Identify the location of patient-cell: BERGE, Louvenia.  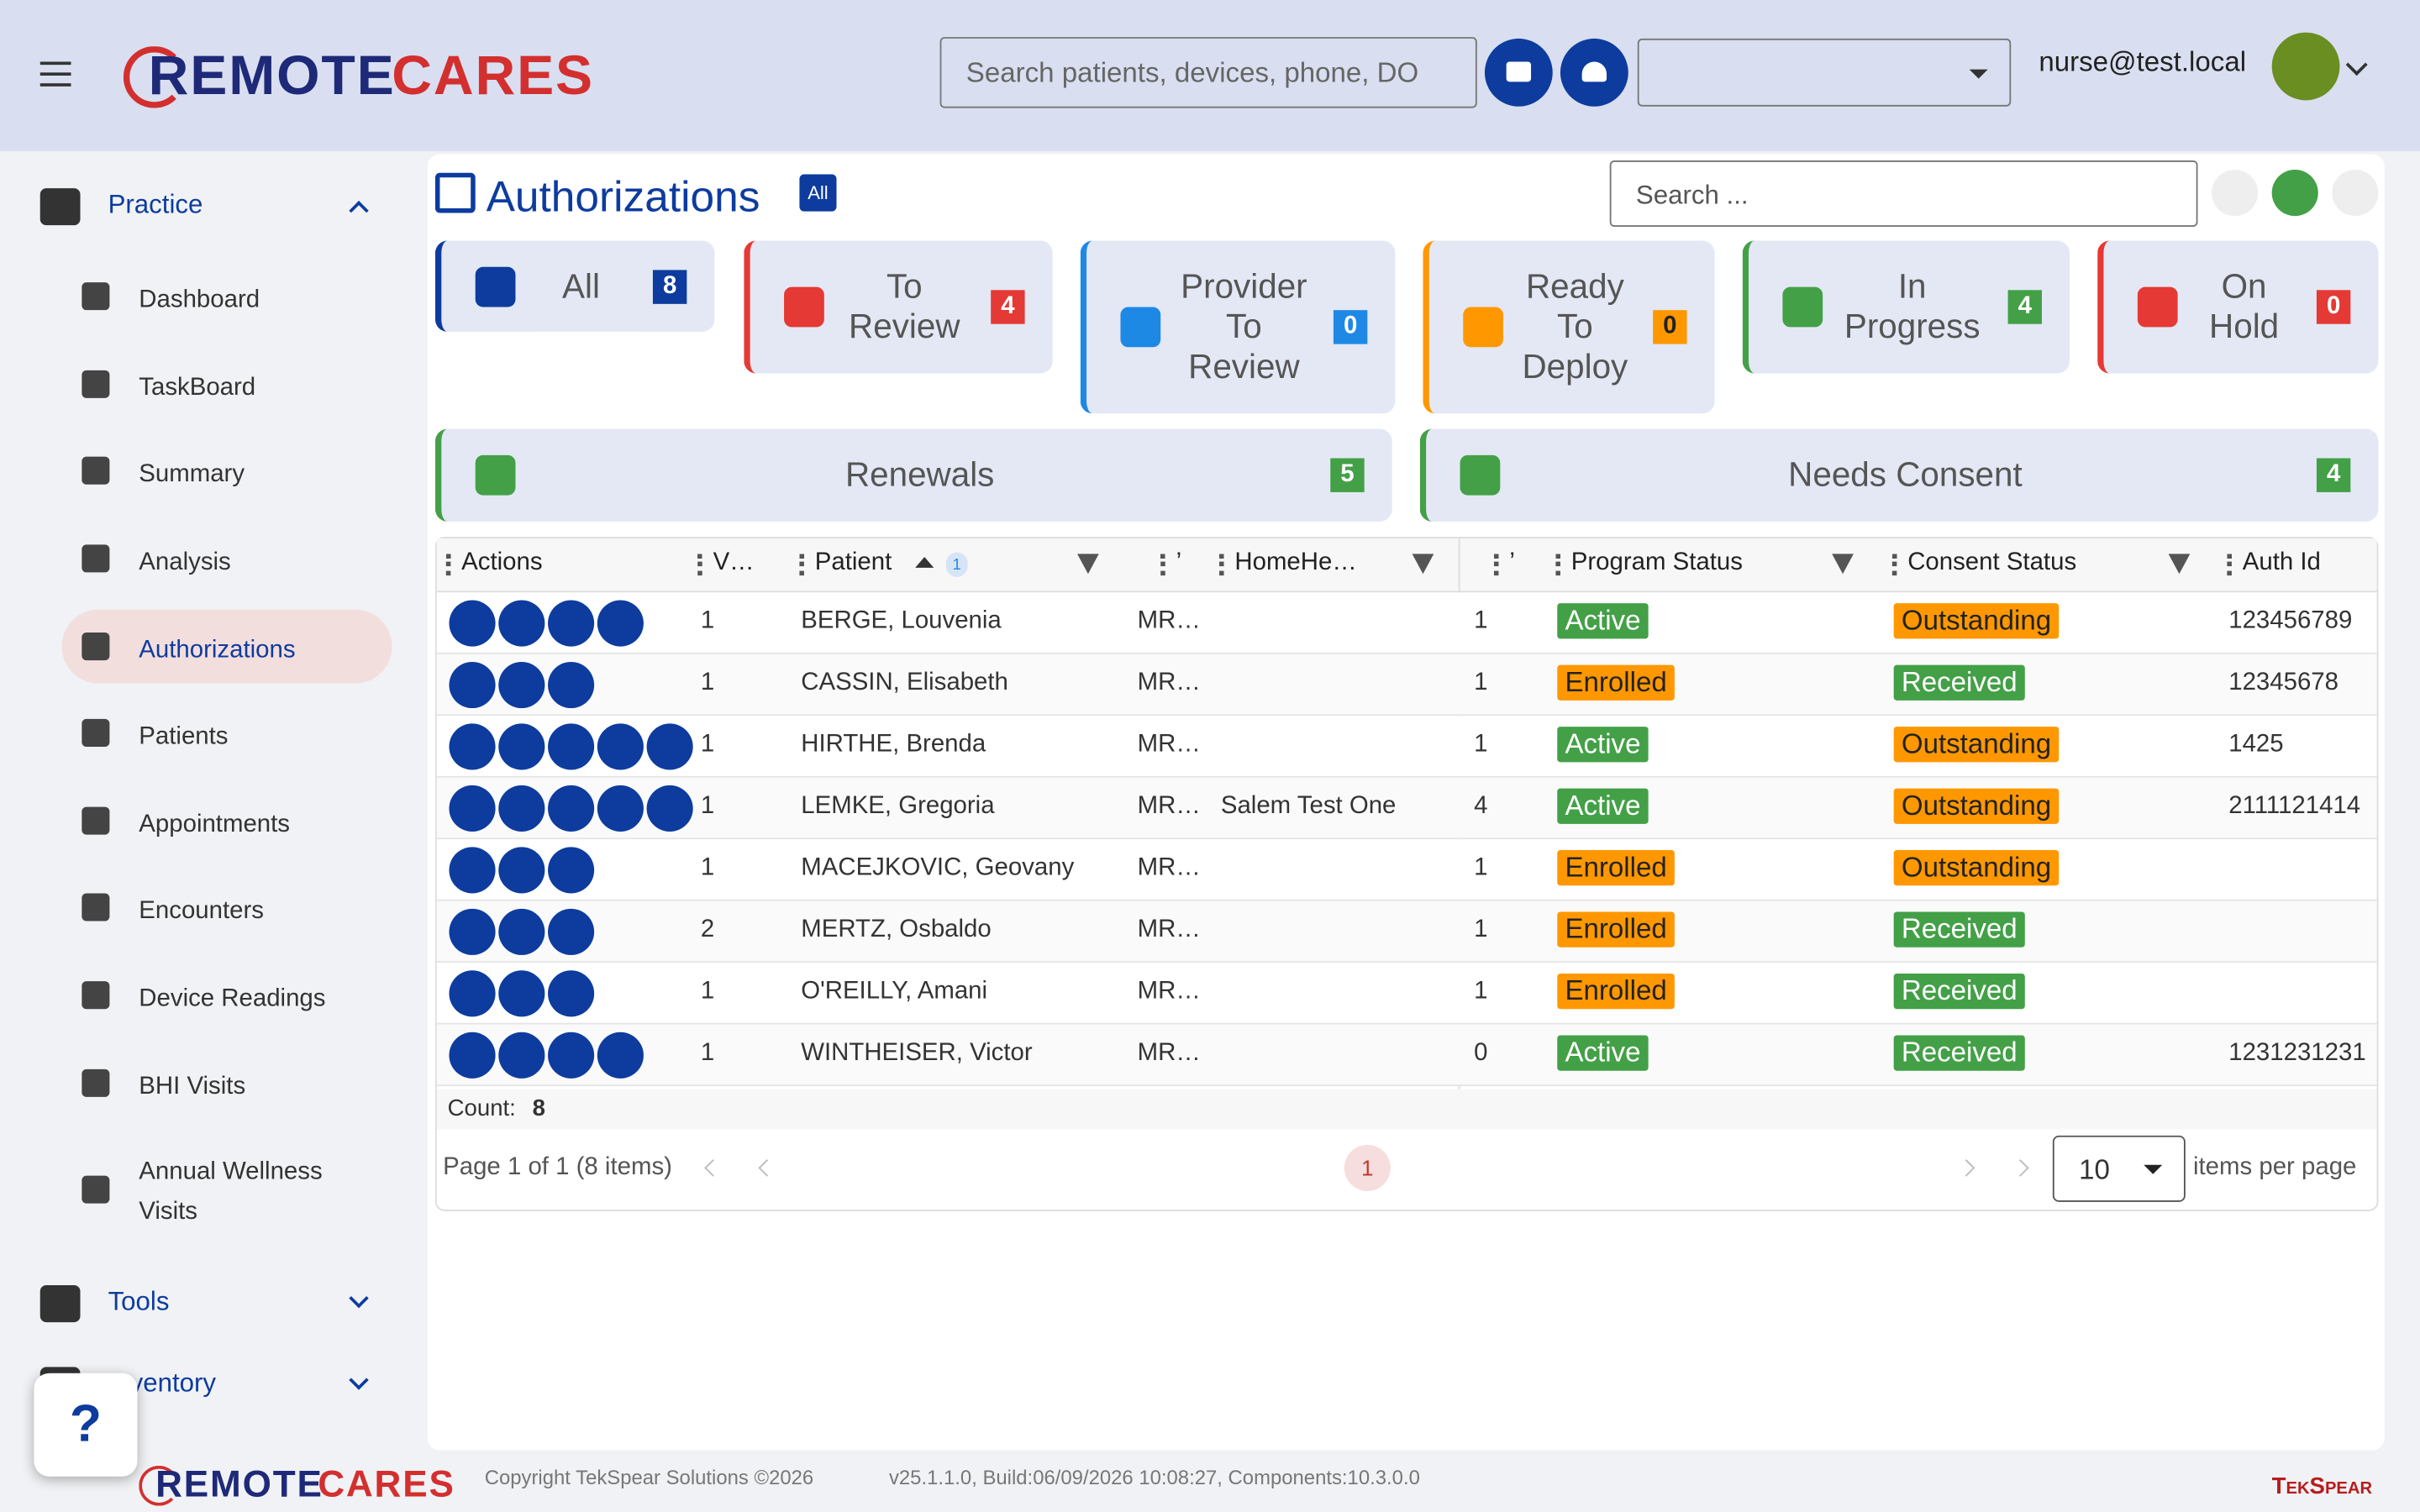
(901, 620).